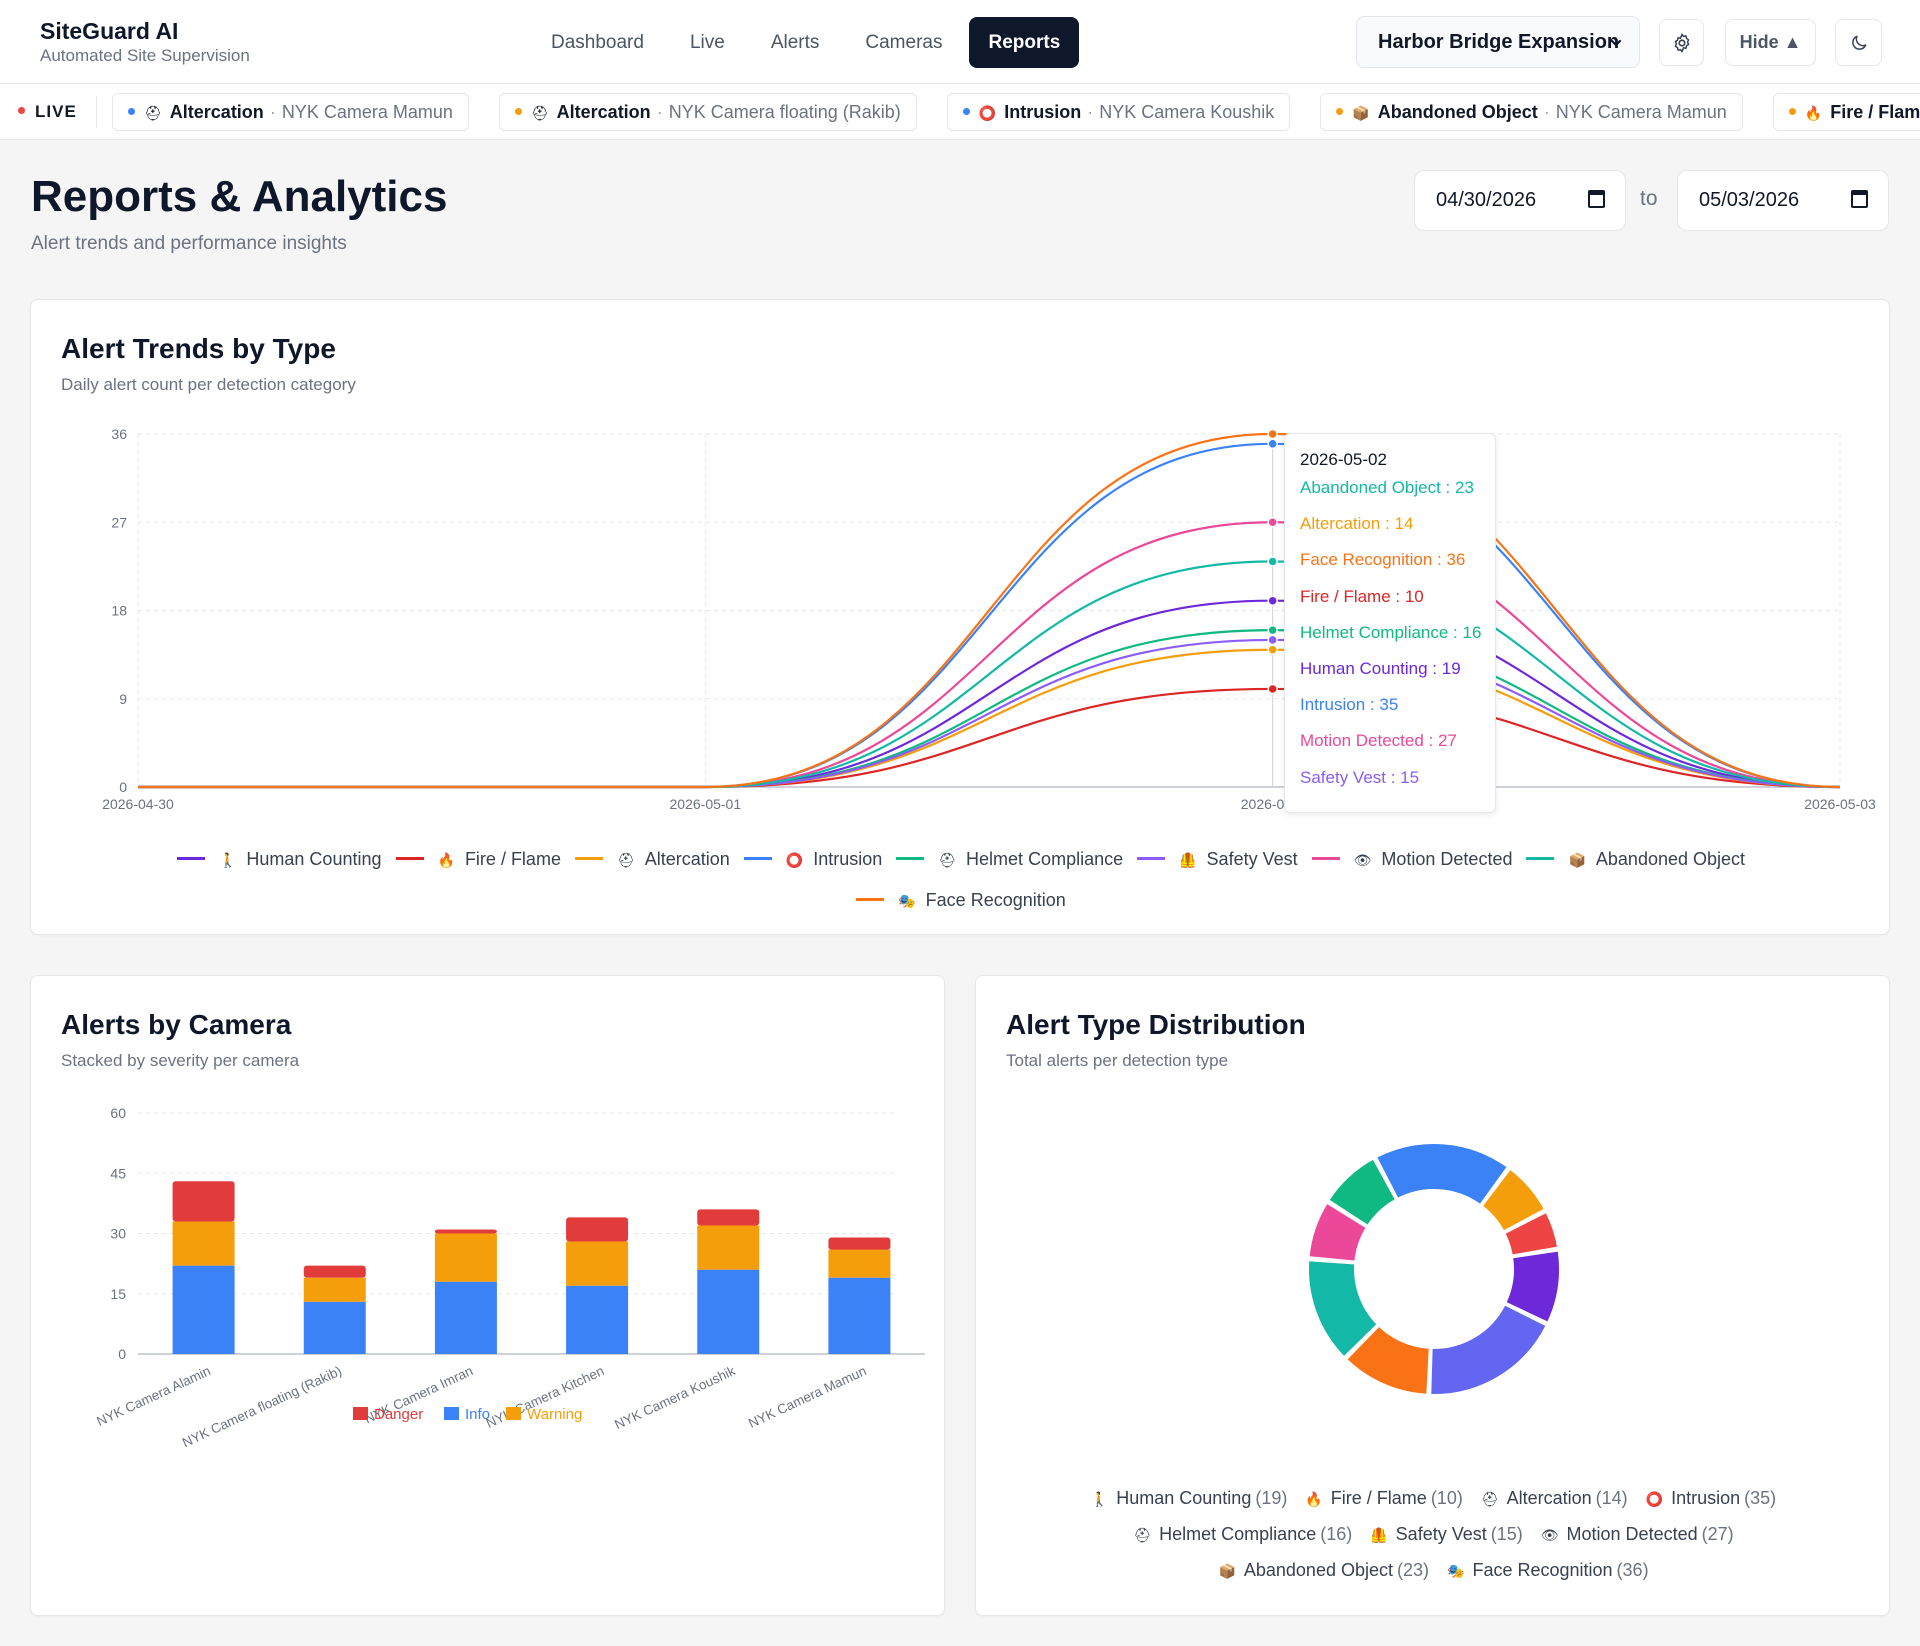  What do you see at coordinates (904, 42) in the screenshot?
I see `nav-cameras: Cameras` at bounding box center [904, 42].